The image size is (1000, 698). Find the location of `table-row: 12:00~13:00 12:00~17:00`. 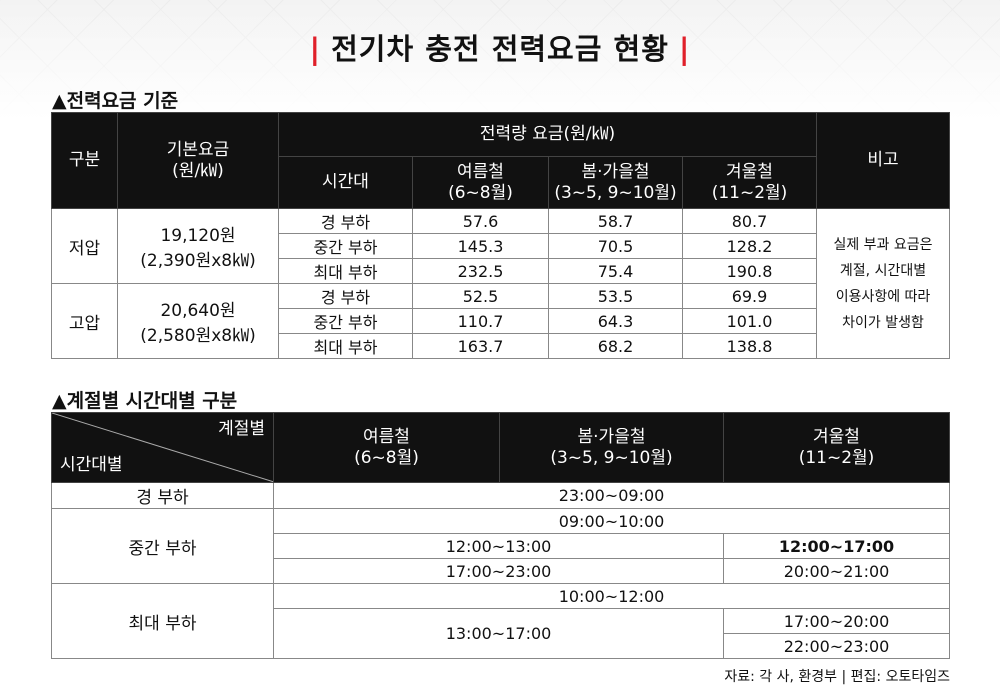

table-row: 12:00~13:00 12:00~17:00 is located at coordinates (501, 546).